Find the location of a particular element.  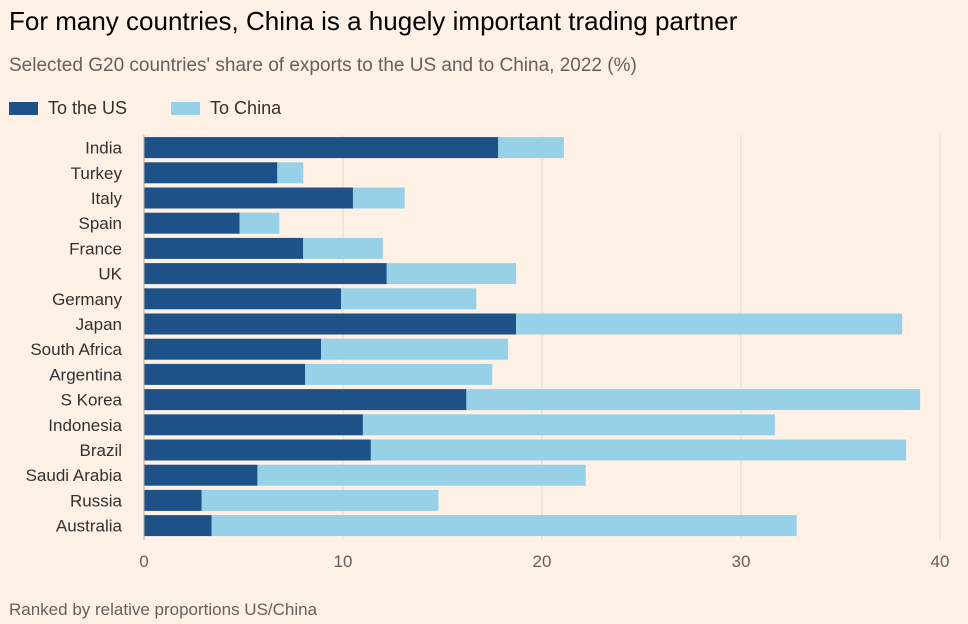

legend-label-us: To the US is located at coordinates (88, 108).